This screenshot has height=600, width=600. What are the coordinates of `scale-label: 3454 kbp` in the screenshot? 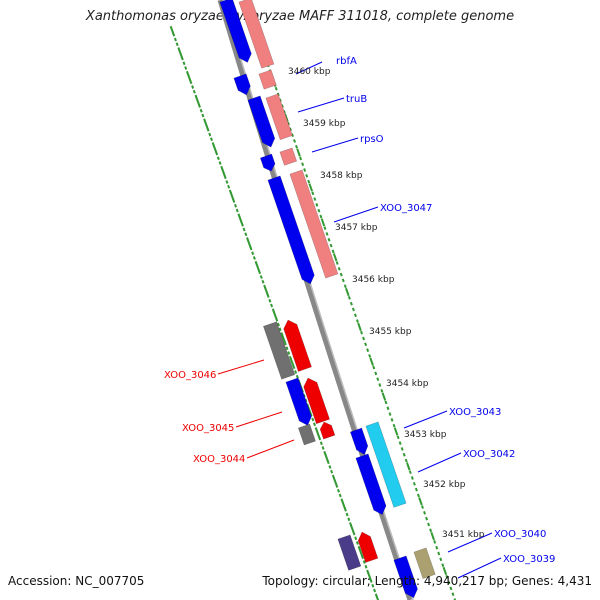 It's located at (407, 384).